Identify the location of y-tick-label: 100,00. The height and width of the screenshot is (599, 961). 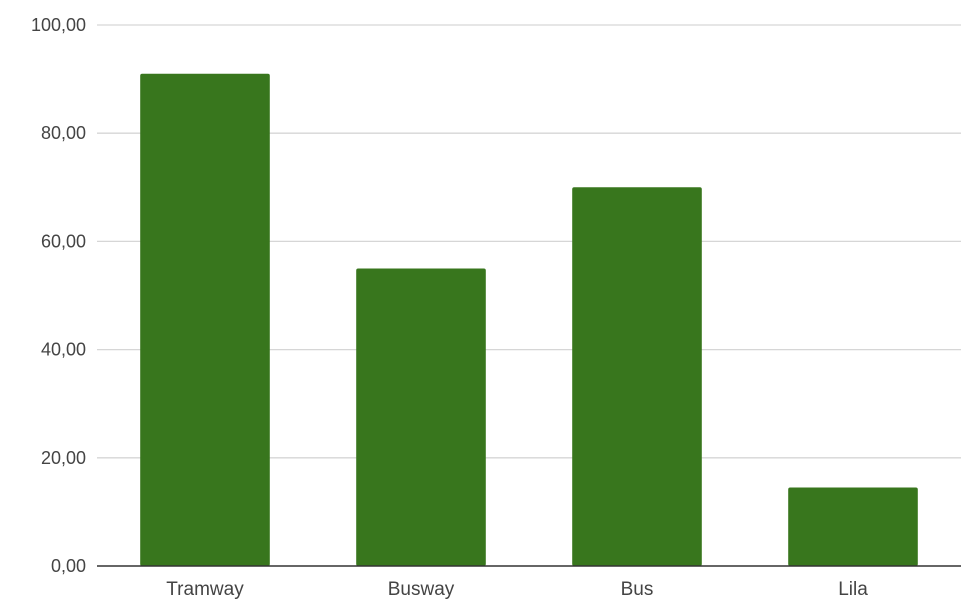
(58, 25).